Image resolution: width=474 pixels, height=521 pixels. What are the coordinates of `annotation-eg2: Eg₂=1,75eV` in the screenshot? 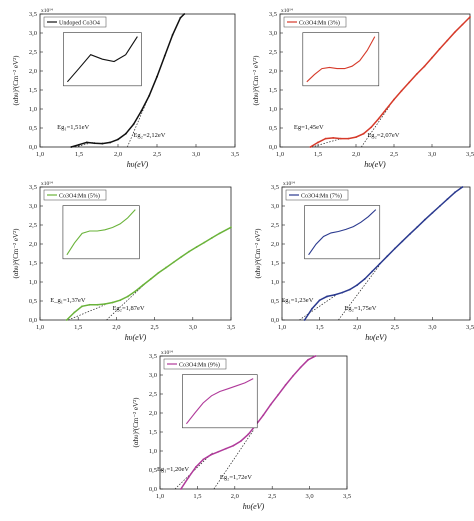 It's located at (360, 308).